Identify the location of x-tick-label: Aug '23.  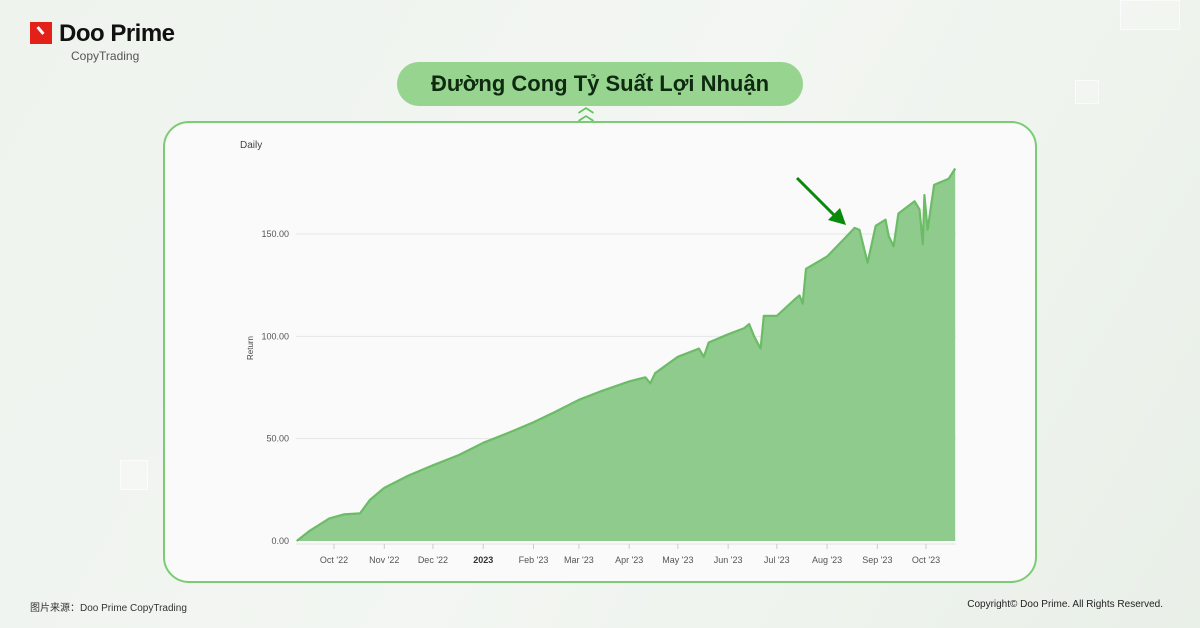
(827, 560).